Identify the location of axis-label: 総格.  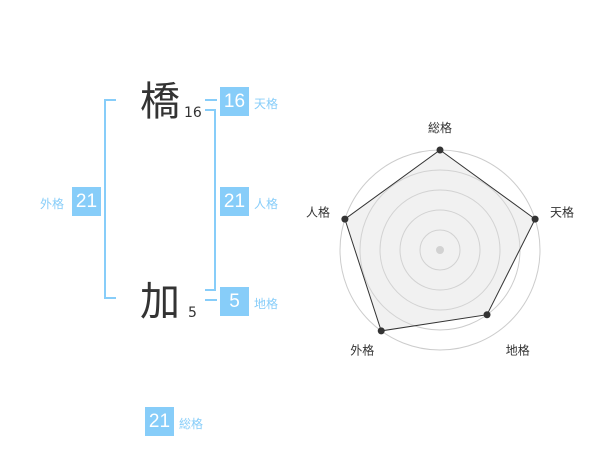
(440, 127).